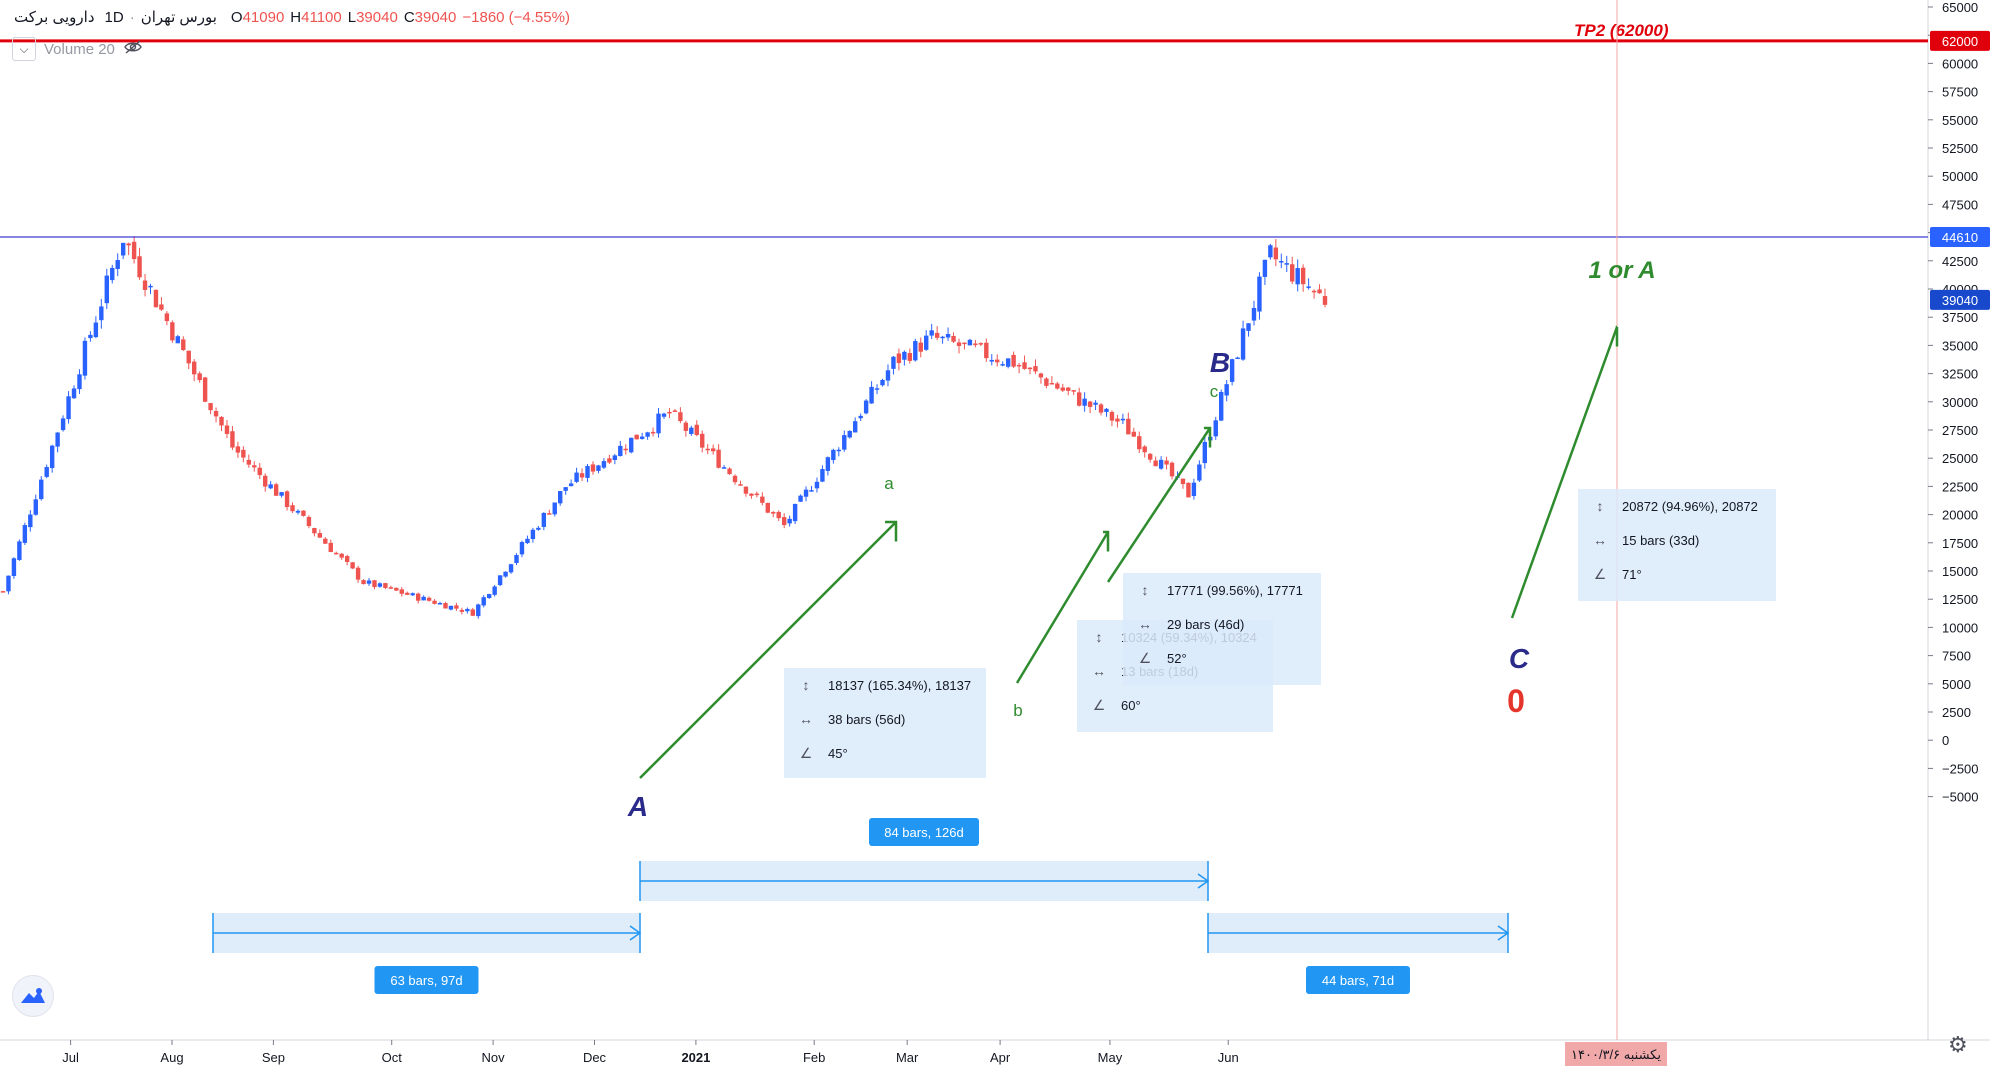  What do you see at coordinates (1956, 712) in the screenshot?
I see `y-tick-label: 2500` at bounding box center [1956, 712].